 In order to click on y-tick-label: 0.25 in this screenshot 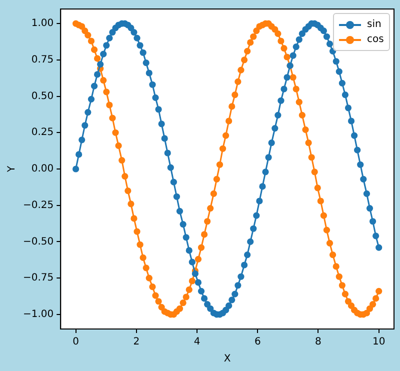, I will do `click(42, 132)`.